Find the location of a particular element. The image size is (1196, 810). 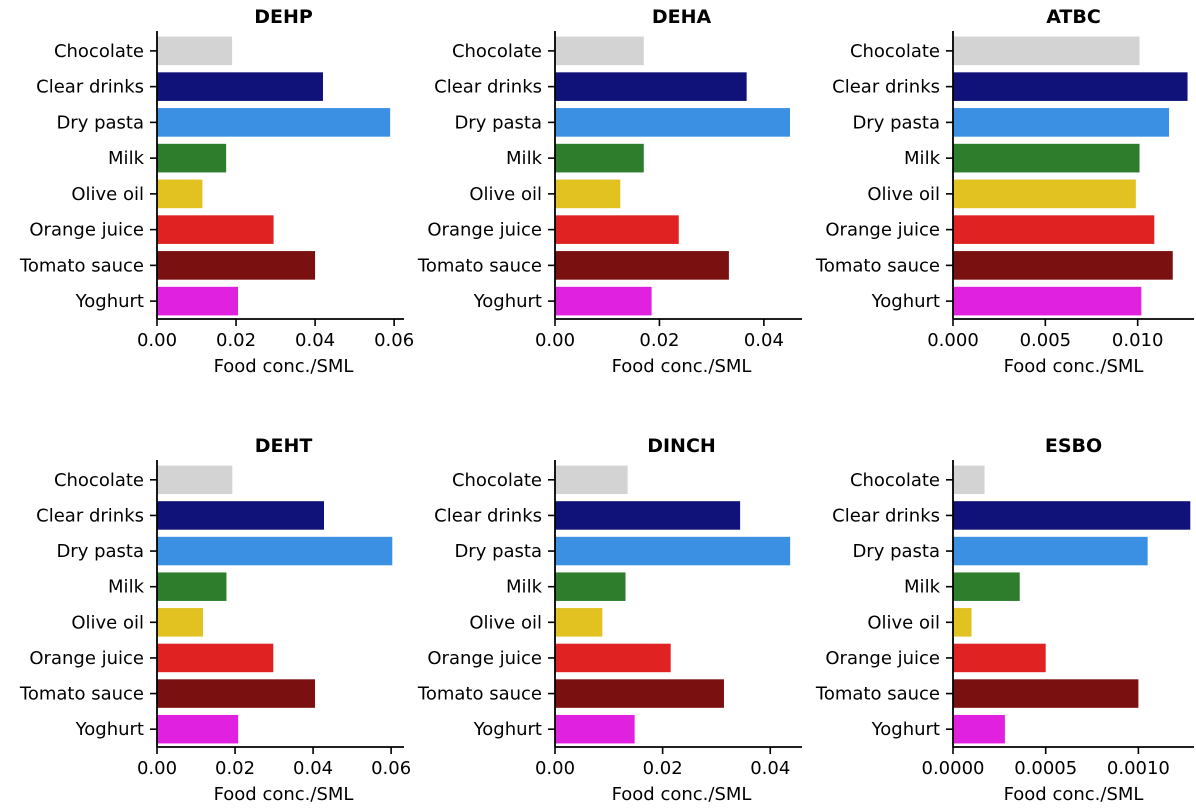

panel-6-xtick-label: 0.0010 is located at coordinates (1138, 768).